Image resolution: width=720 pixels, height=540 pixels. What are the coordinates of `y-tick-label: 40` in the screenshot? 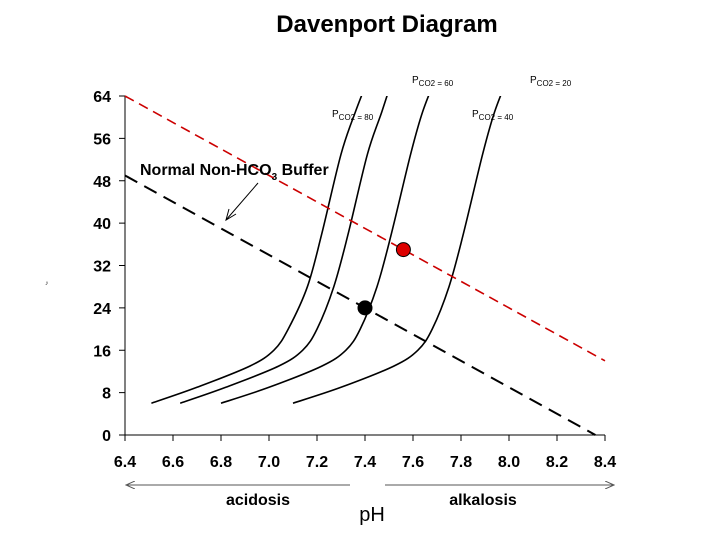 It's located at (102, 224).